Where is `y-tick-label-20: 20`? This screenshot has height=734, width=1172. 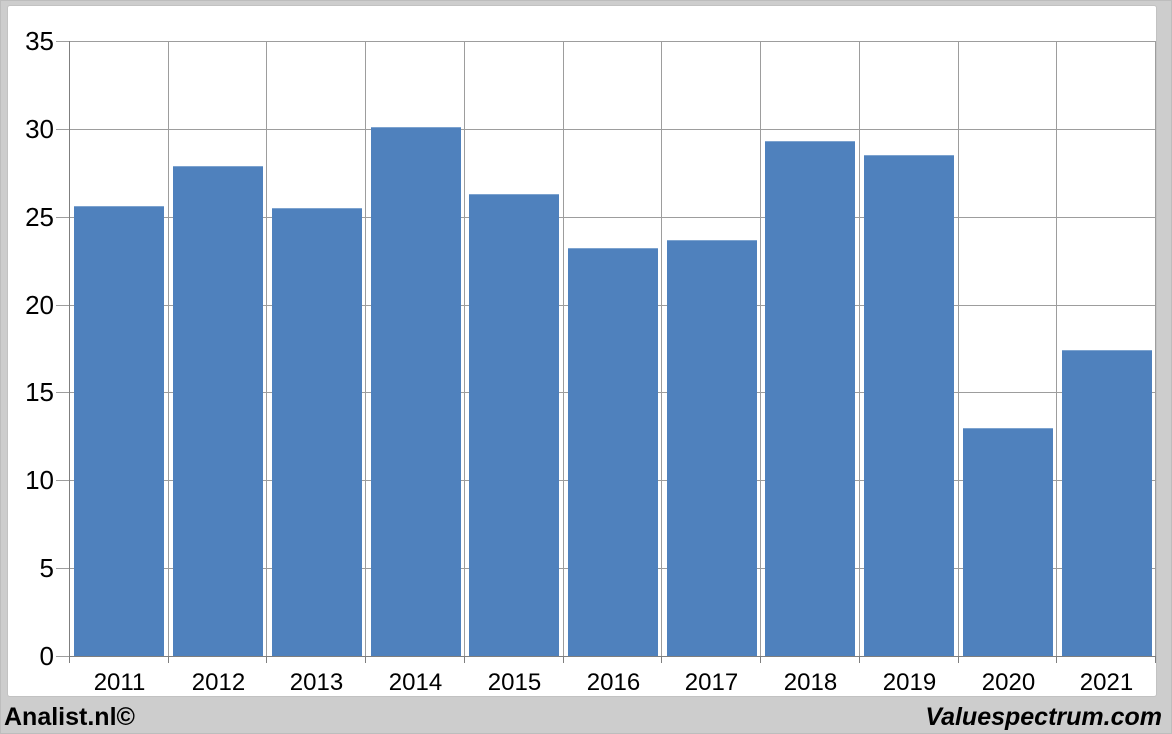 y-tick-label-20: 20 is located at coordinates (39, 305).